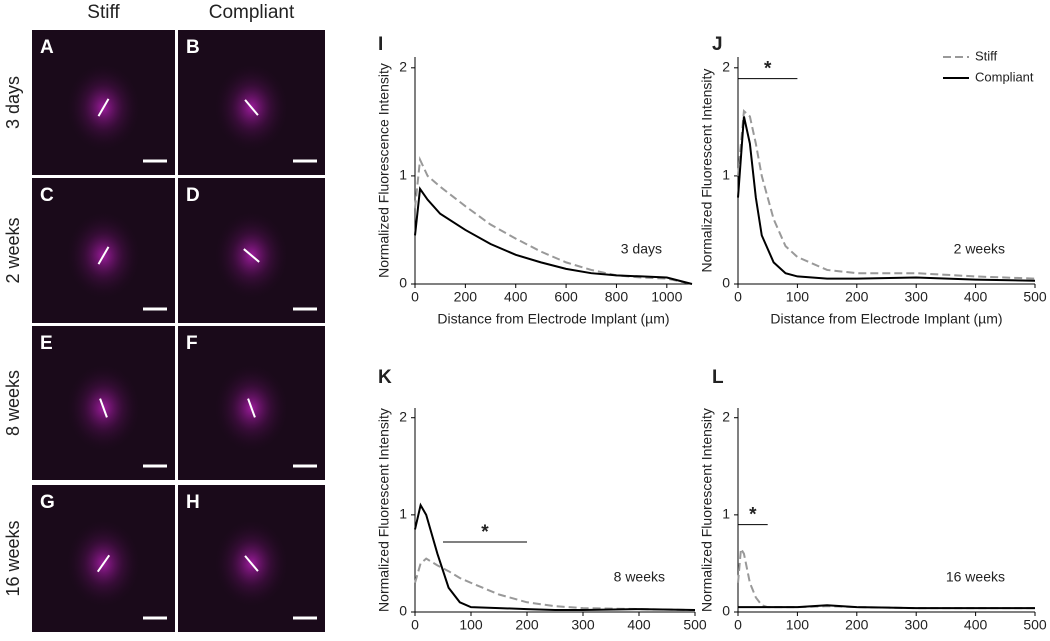  I want to click on row-header: 8 weeks, so click(13, 403).